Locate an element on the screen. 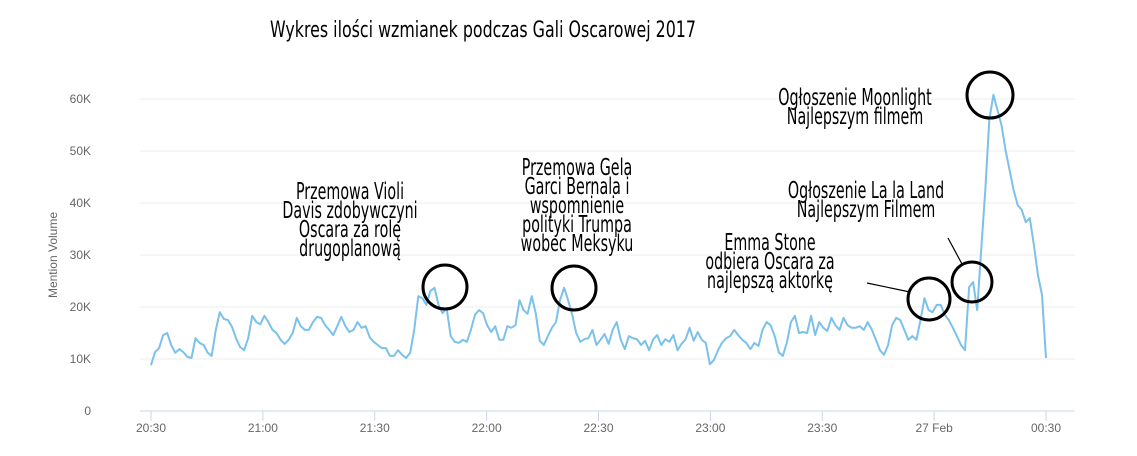  x-tick-label: 20:30 is located at coordinates (151, 428).